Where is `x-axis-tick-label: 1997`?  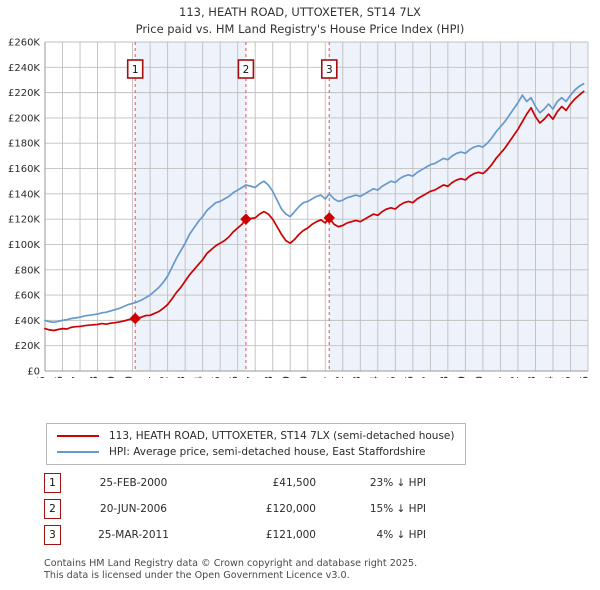
x-axis-tick-label: 1997 is located at coordinates (77, 377).